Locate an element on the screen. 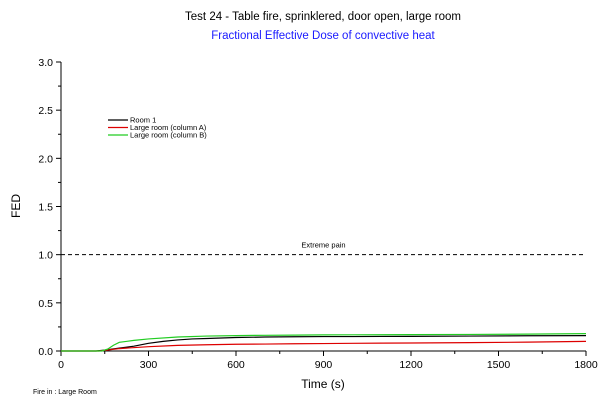 The width and height of the screenshot is (611, 400). y-tick-label: 0.0 is located at coordinates (45, 352).